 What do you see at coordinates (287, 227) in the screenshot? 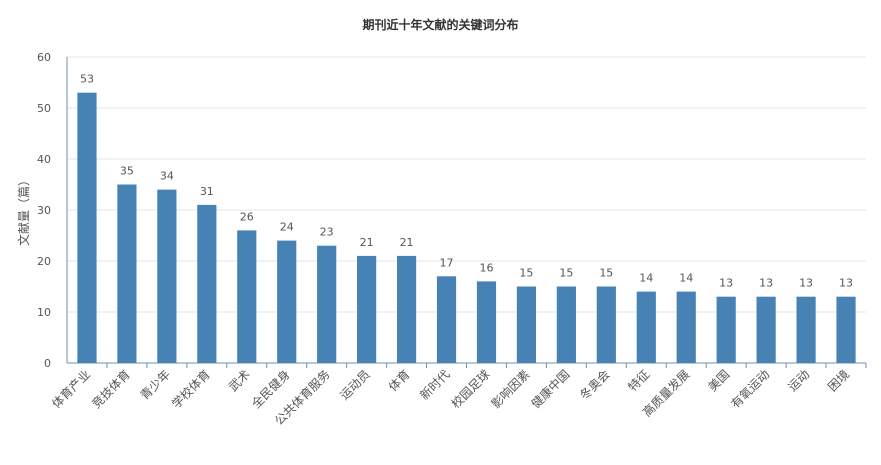
I see `data-label: 24` at bounding box center [287, 227].